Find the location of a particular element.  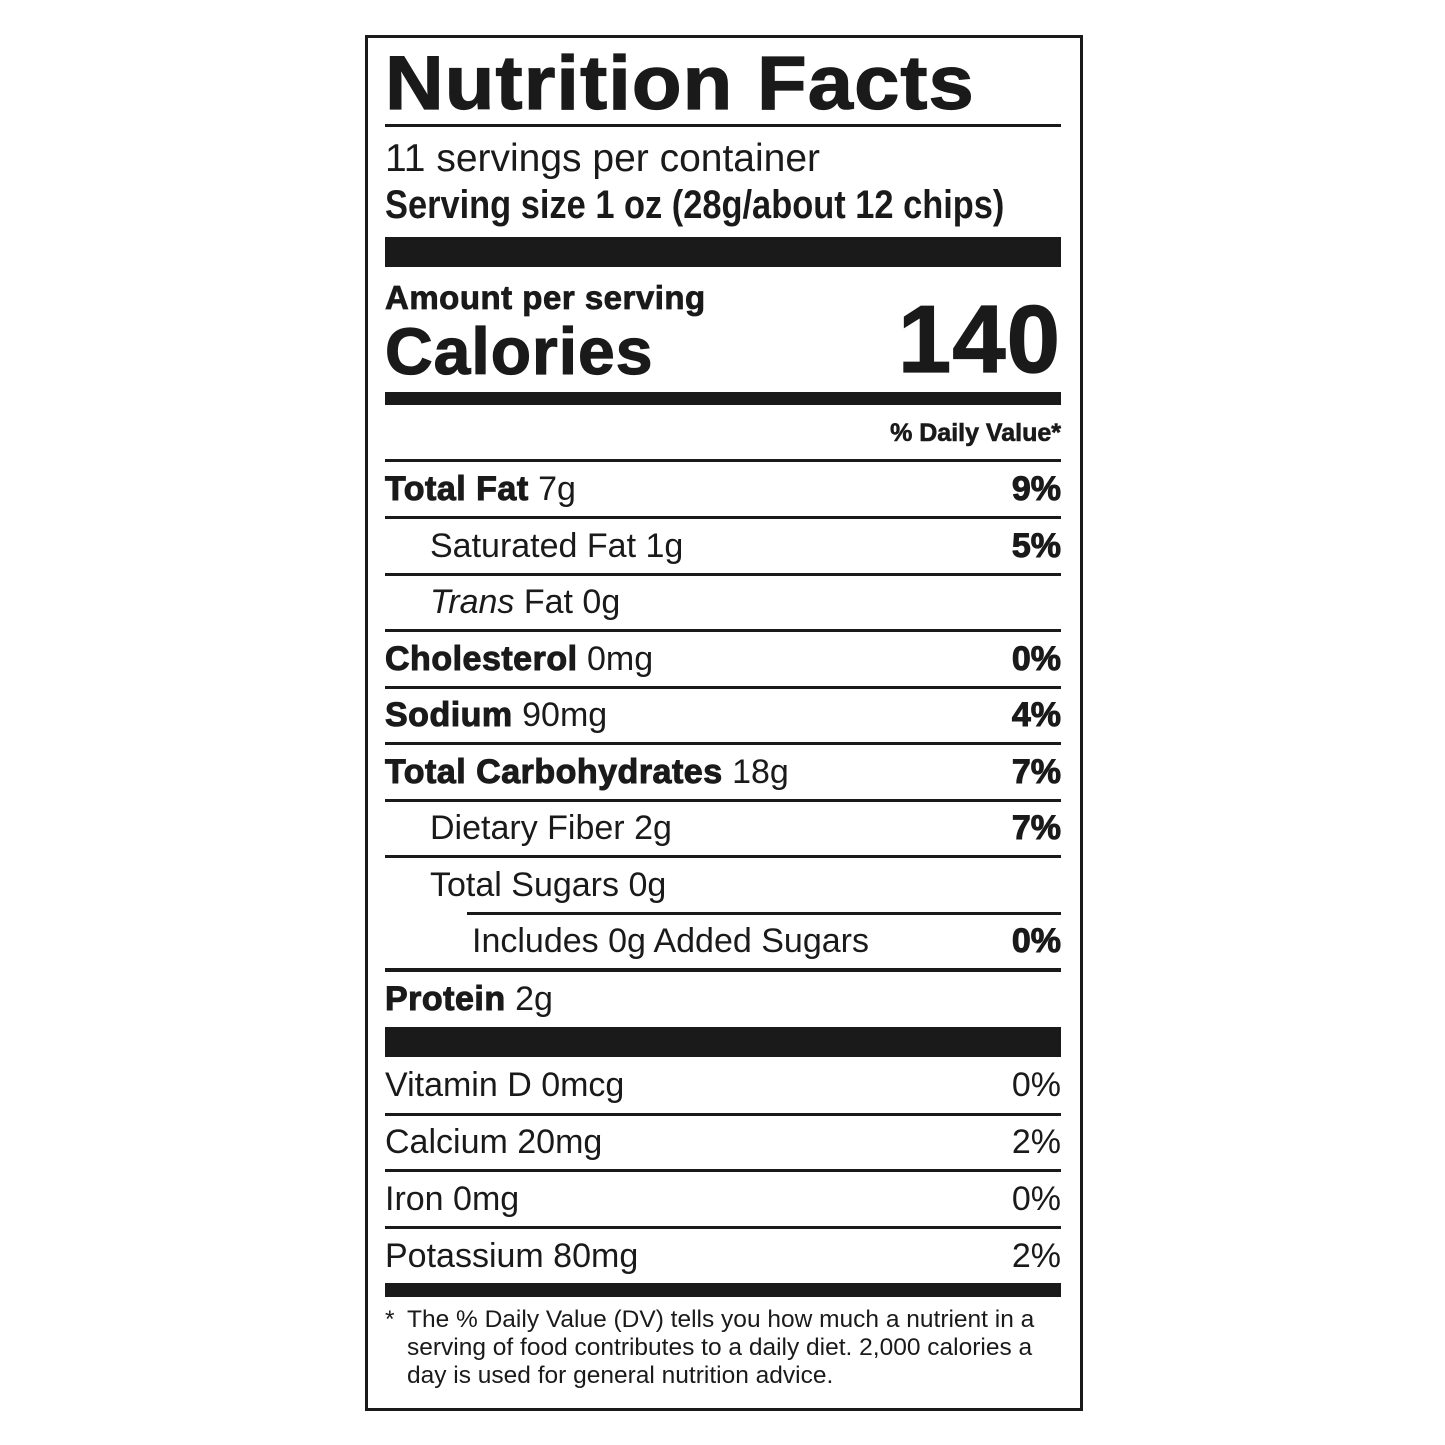

vitamin-label: Potassium 80mg is located at coordinates (512, 1255).